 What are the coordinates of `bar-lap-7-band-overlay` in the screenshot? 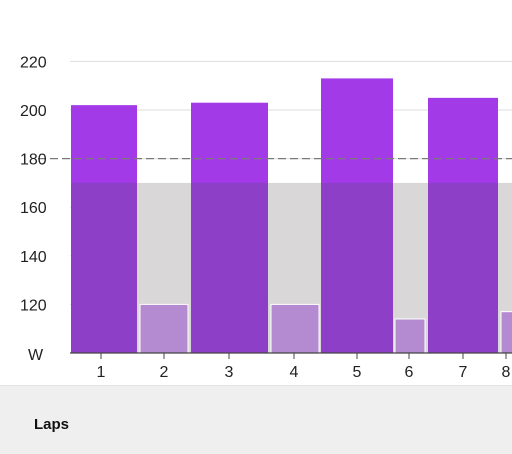 It's located at (463, 267).